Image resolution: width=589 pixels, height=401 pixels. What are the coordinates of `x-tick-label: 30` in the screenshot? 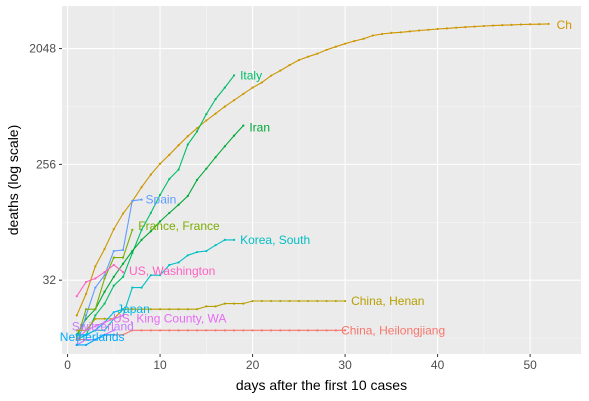 It's located at (345, 365).